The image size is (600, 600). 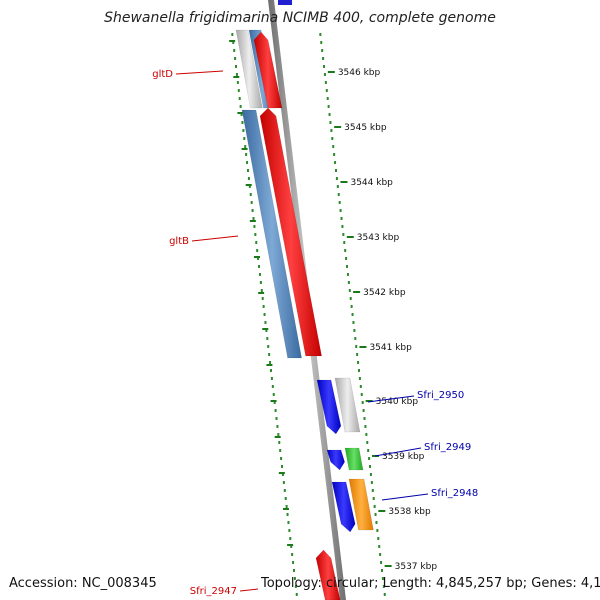 What do you see at coordinates (390, 348) in the screenshot?
I see `scale-tick-label: 3541 kbp` at bounding box center [390, 348].